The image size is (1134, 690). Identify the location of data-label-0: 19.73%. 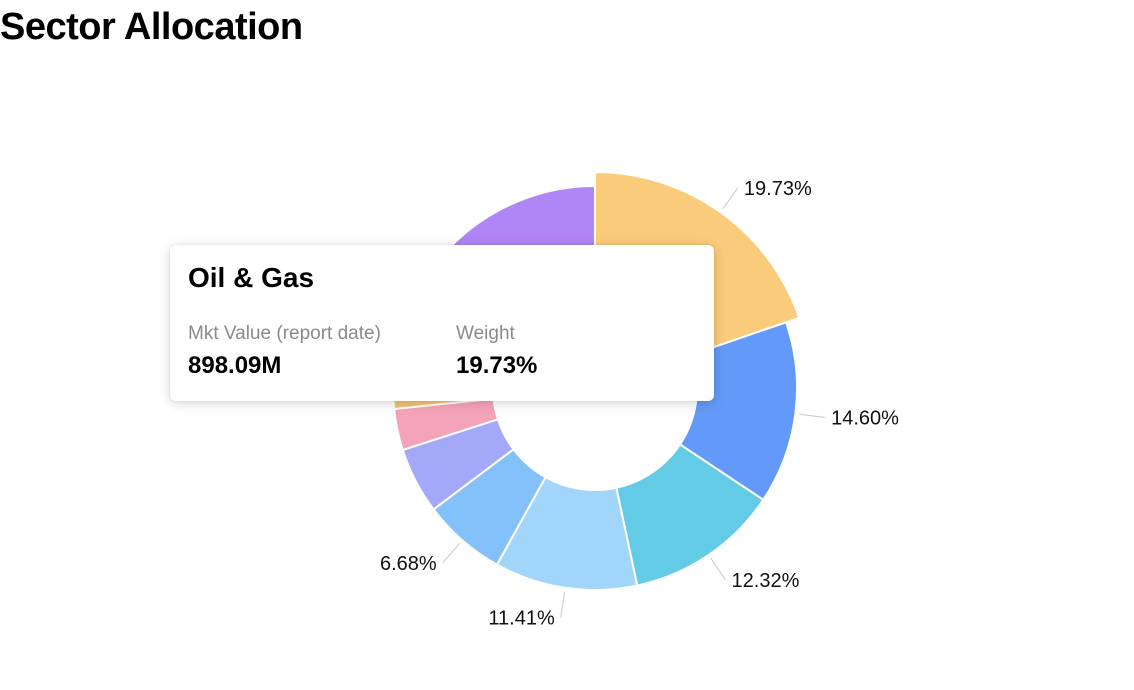
(778, 189).